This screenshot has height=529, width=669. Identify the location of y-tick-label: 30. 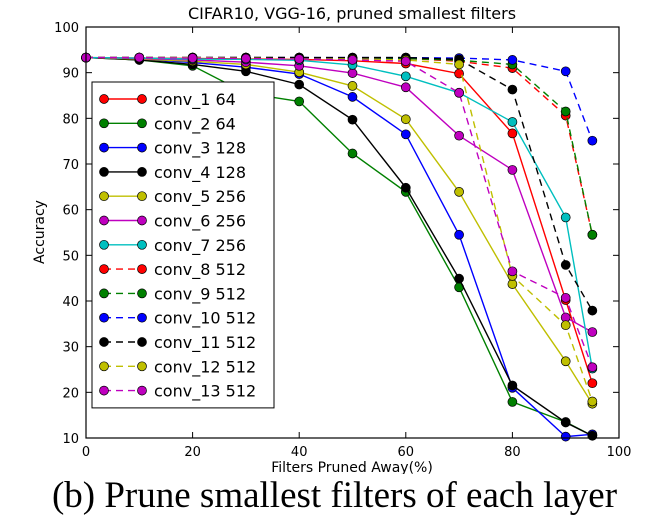
(70, 348).